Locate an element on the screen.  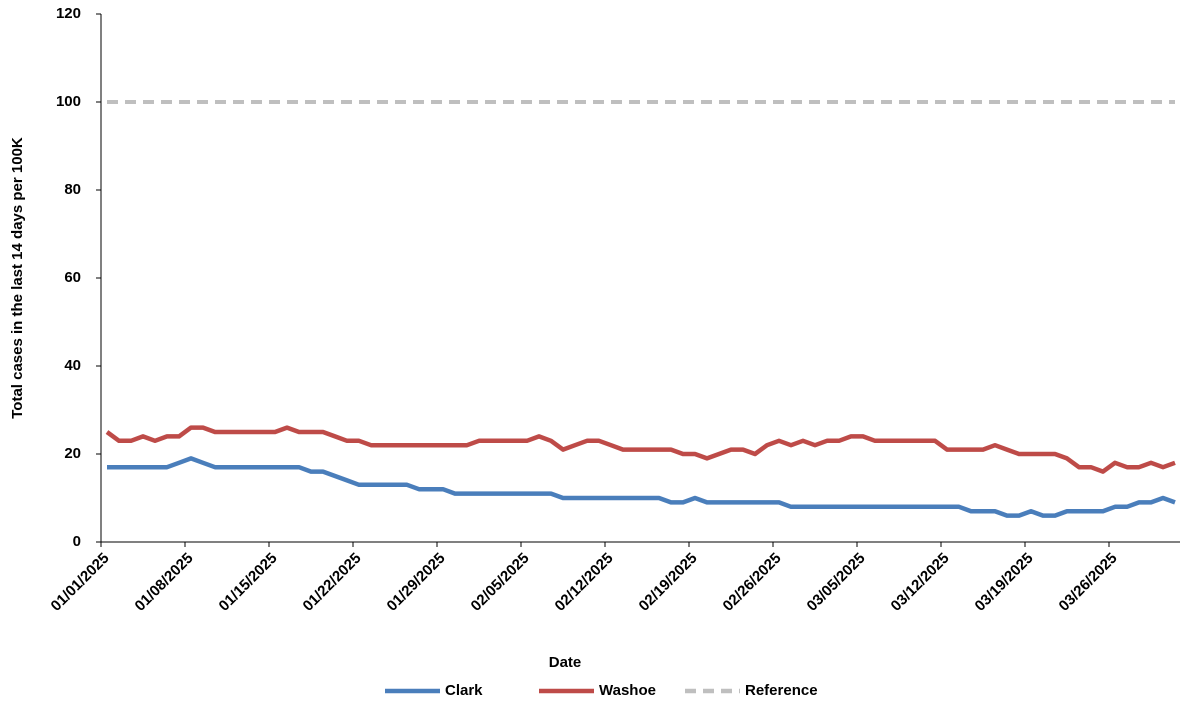
x-tick-label: 02/26/2025 is located at coordinates (752, 582).